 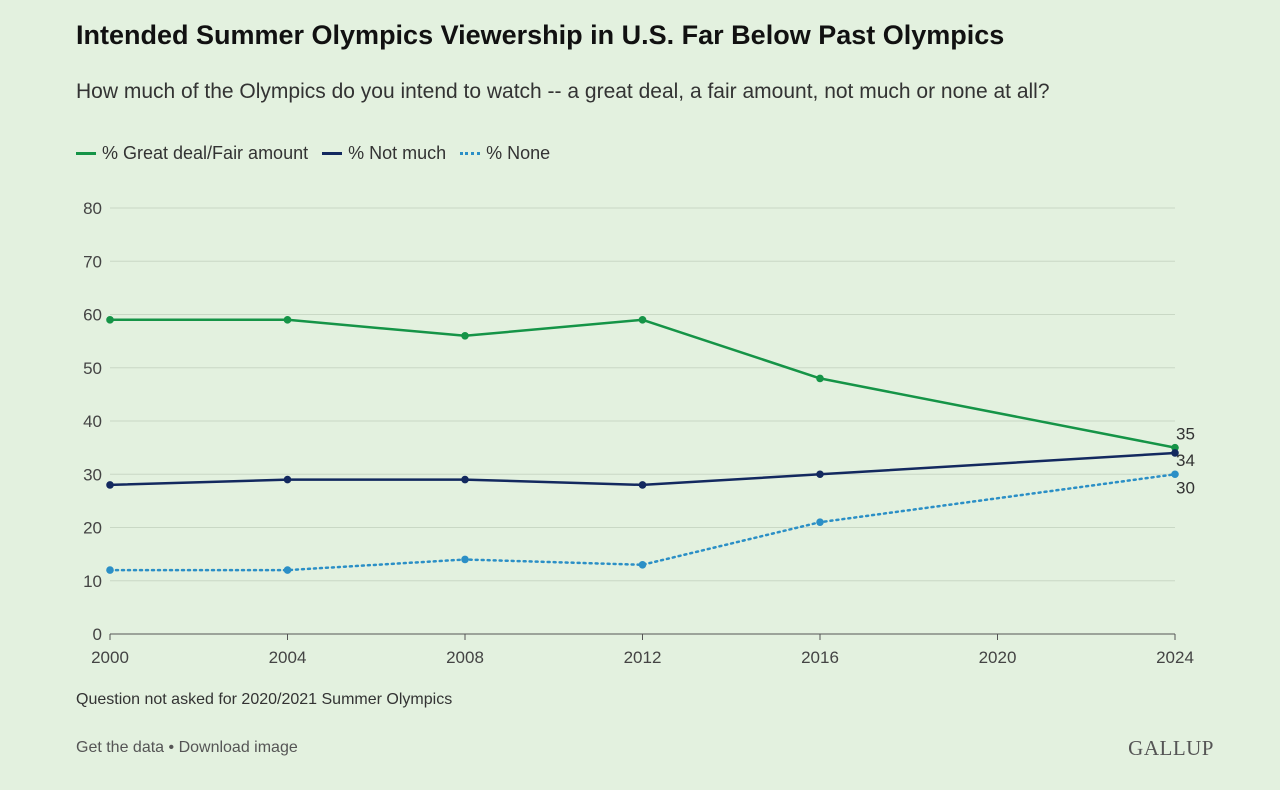 What do you see at coordinates (465, 559) in the screenshot?
I see `data-point-2-2008` at bounding box center [465, 559].